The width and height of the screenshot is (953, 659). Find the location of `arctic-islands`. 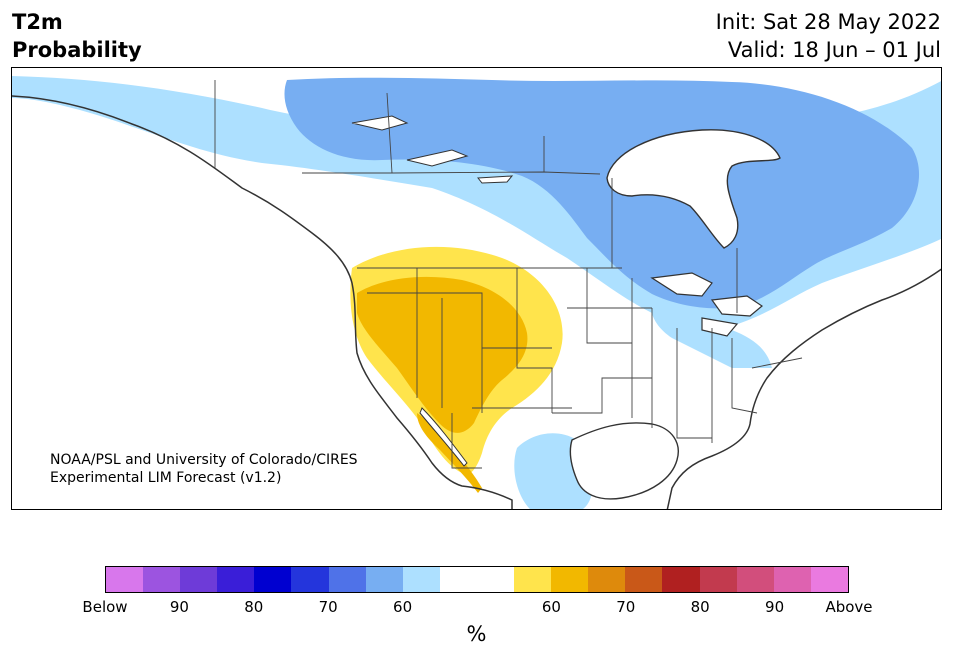

arctic-islands is located at coordinates (432, 149).